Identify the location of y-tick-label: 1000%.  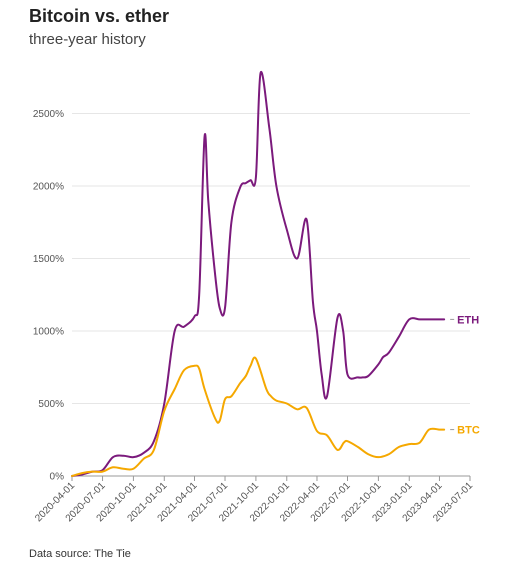
(48, 332).